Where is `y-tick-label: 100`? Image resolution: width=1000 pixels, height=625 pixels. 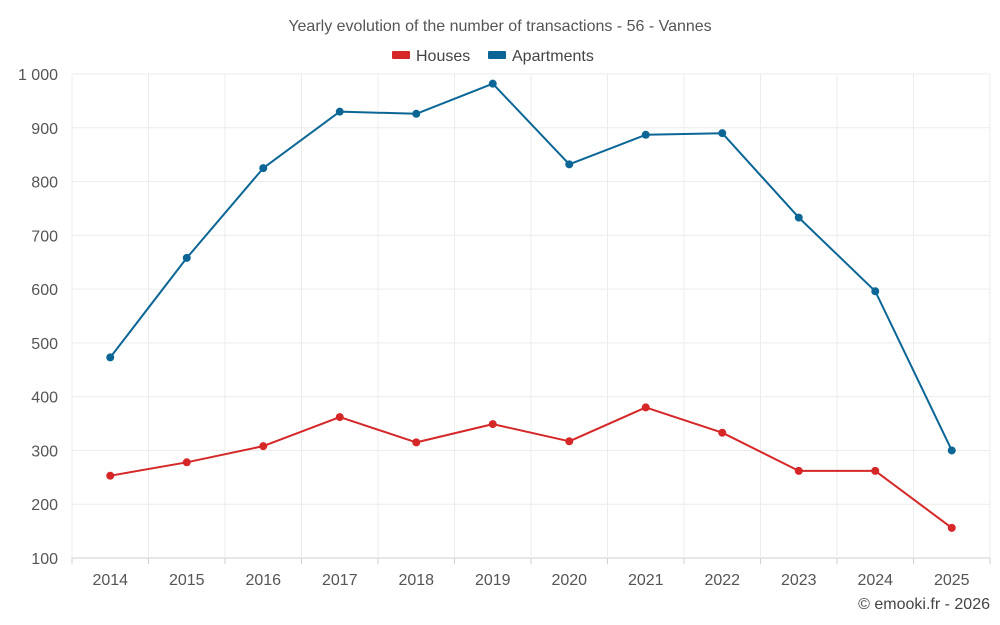
y-tick-label: 100 is located at coordinates (44, 559).